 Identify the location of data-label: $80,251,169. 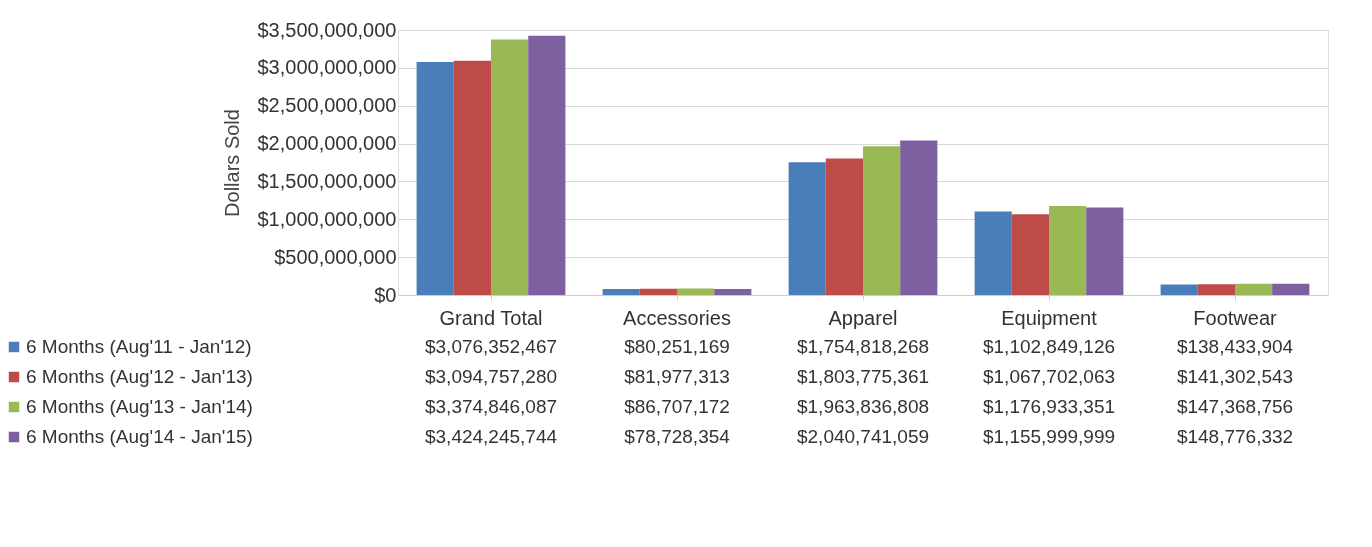
(677, 346).